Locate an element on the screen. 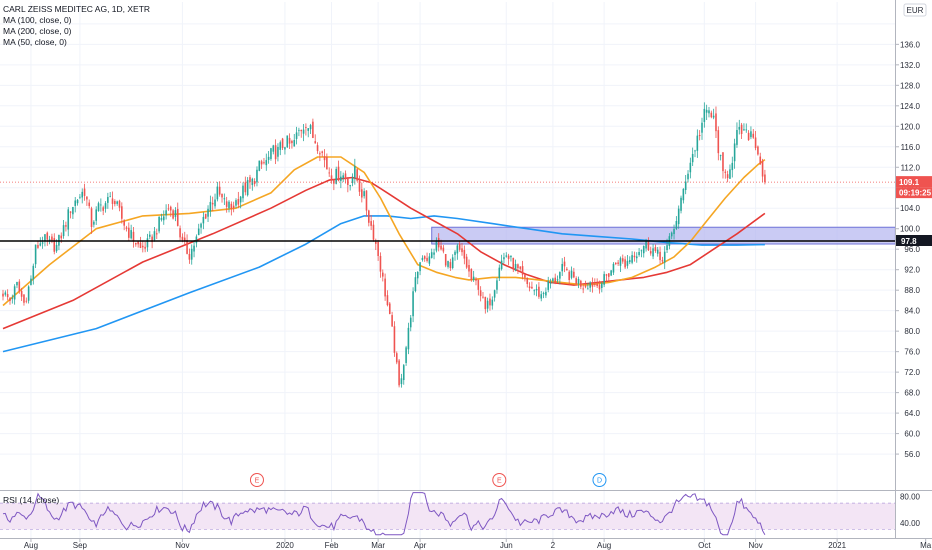 The width and height of the screenshot is (932, 550). x-tick-label: Jun is located at coordinates (506, 545).